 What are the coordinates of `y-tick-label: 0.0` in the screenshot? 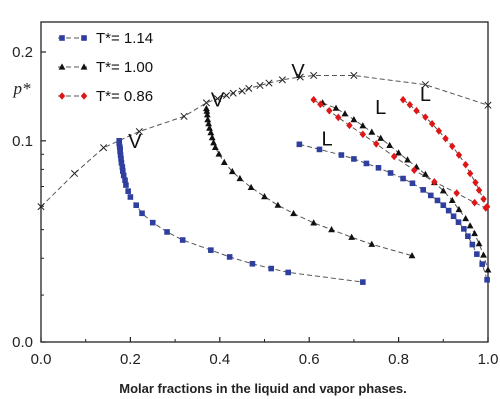 It's located at (22, 342).